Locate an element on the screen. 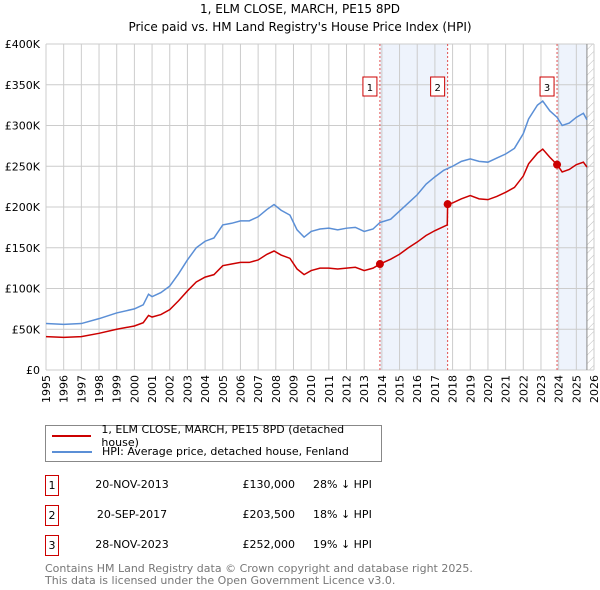  chart-title: 1, ELM CLOSE, MARCH, PE15 8PD is located at coordinates (300, 9).